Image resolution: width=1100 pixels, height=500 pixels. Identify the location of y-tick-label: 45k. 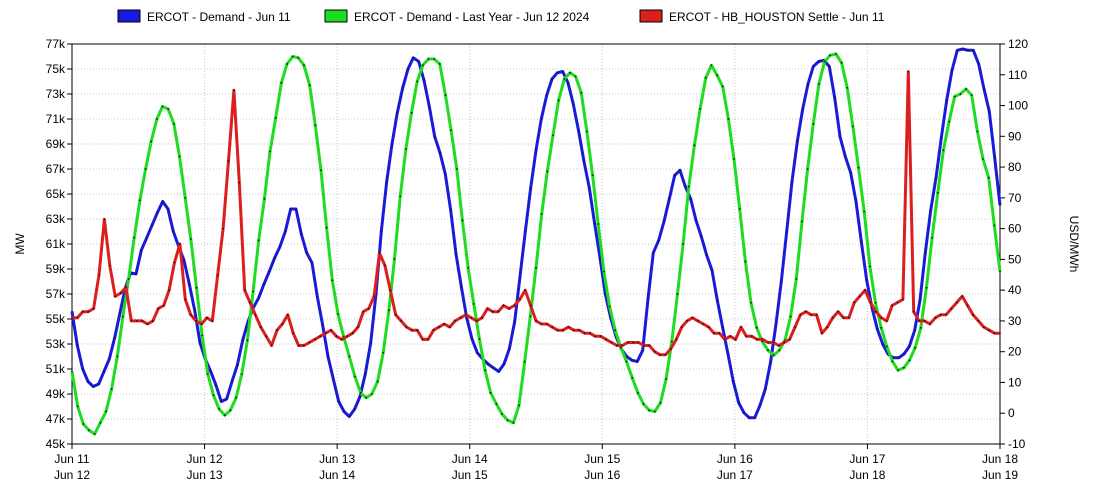
(56, 444).